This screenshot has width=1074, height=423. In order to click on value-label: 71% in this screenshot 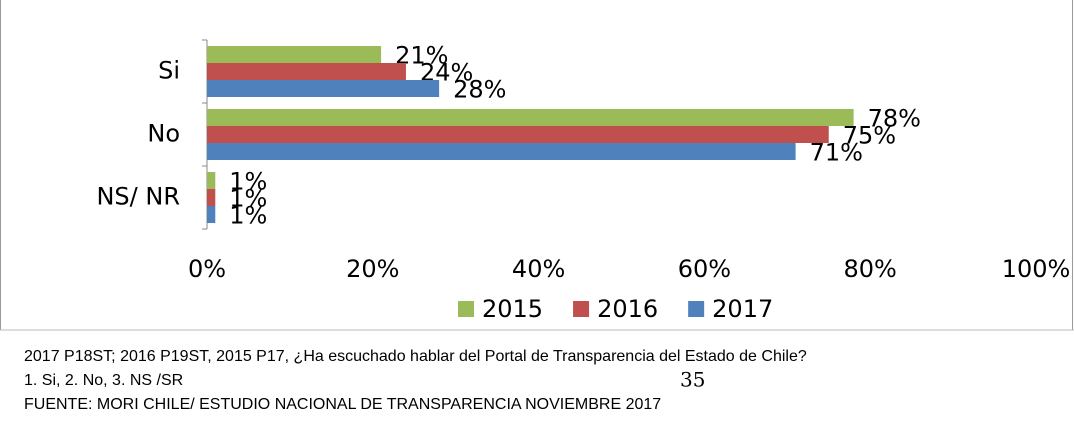, I will do `click(836, 153)`.